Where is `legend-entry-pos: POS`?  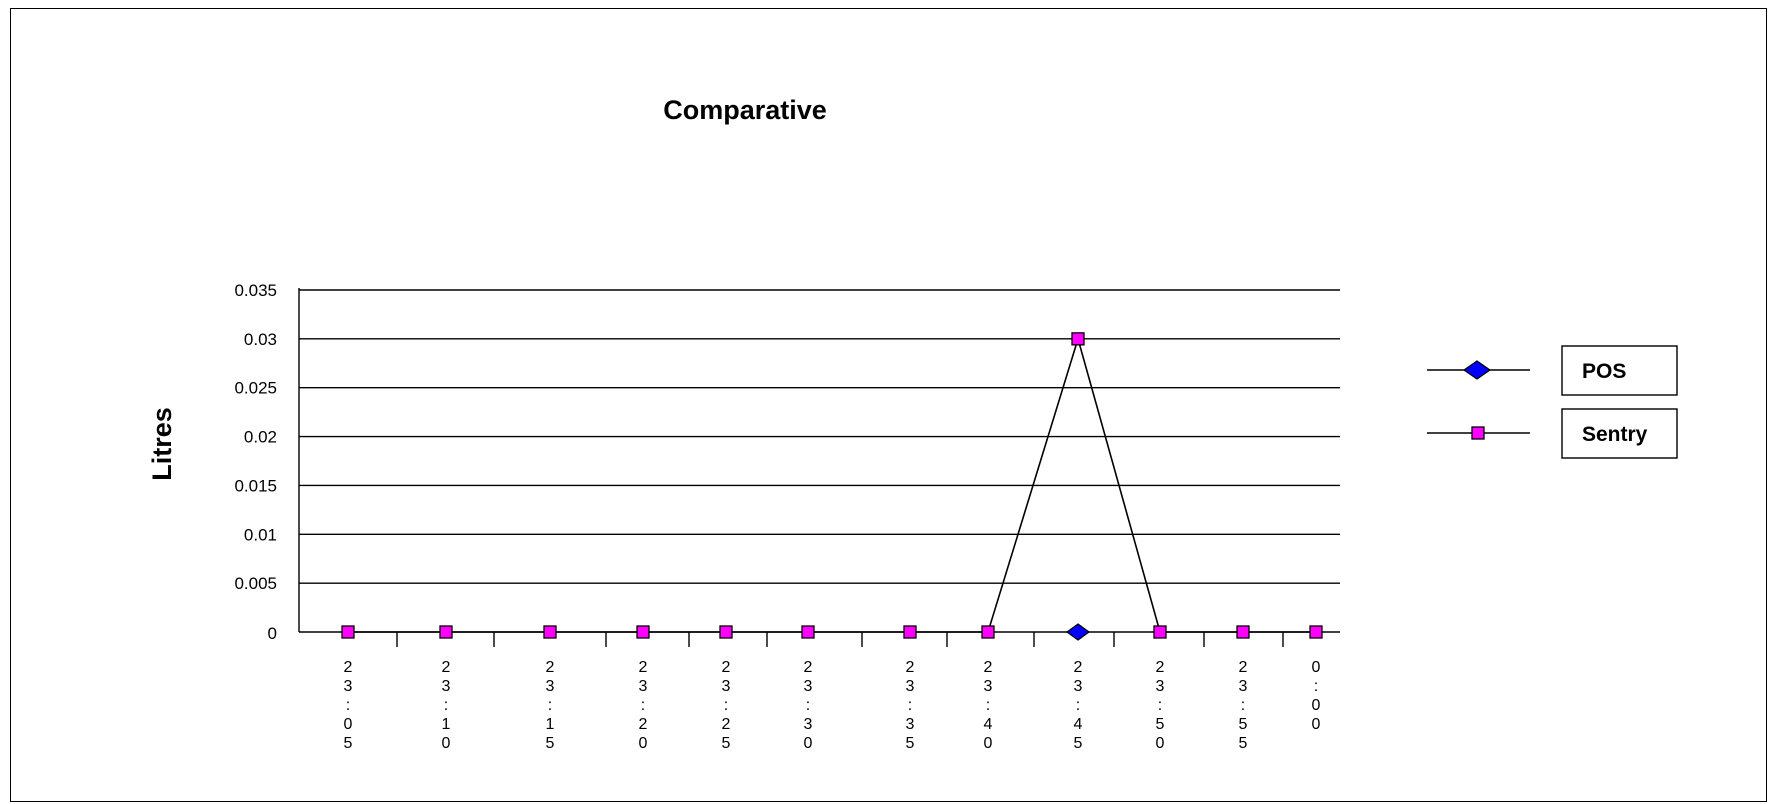 legend-entry-pos: POS is located at coordinates (1552, 370).